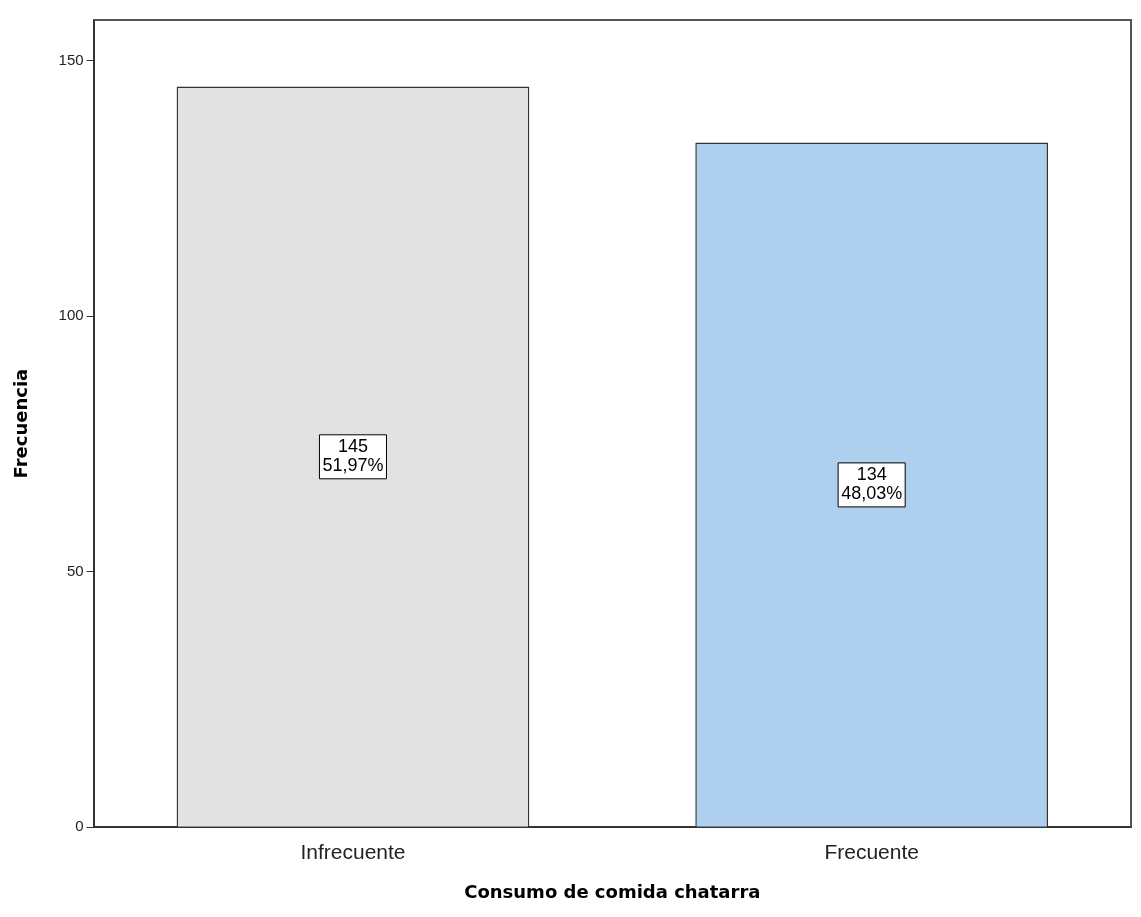 Image resolution: width=1141 pixels, height=917 pixels. Describe the element at coordinates (353, 456) in the screenshot. I see `data-label: 145 51,97%` at that location.